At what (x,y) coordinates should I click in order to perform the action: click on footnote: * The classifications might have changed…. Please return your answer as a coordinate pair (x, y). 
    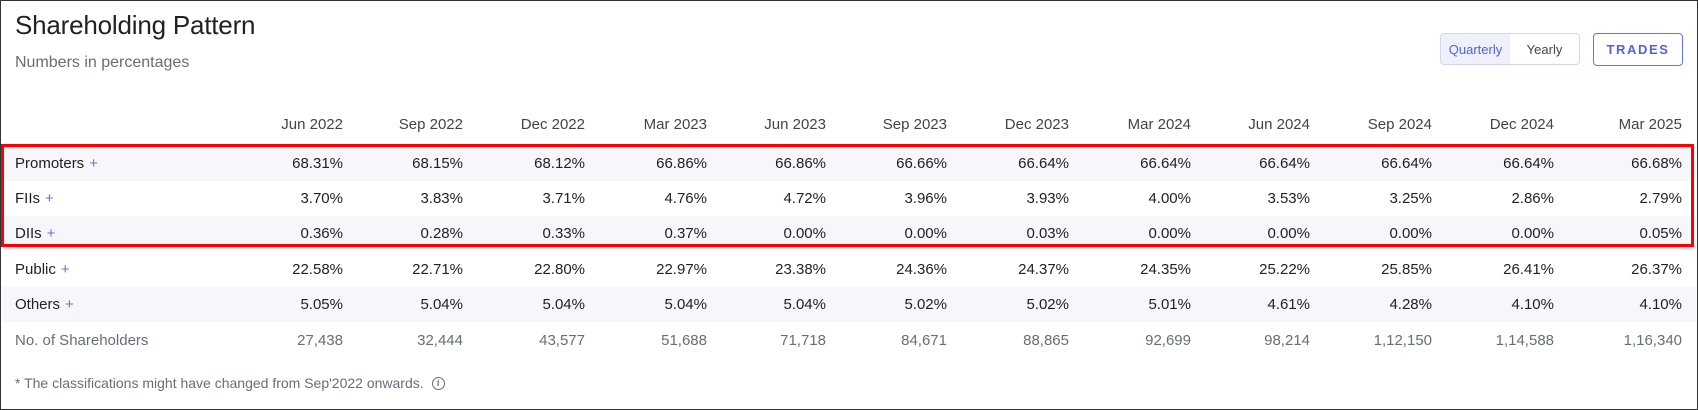
    Looking at the image, I should click on (230, 383).